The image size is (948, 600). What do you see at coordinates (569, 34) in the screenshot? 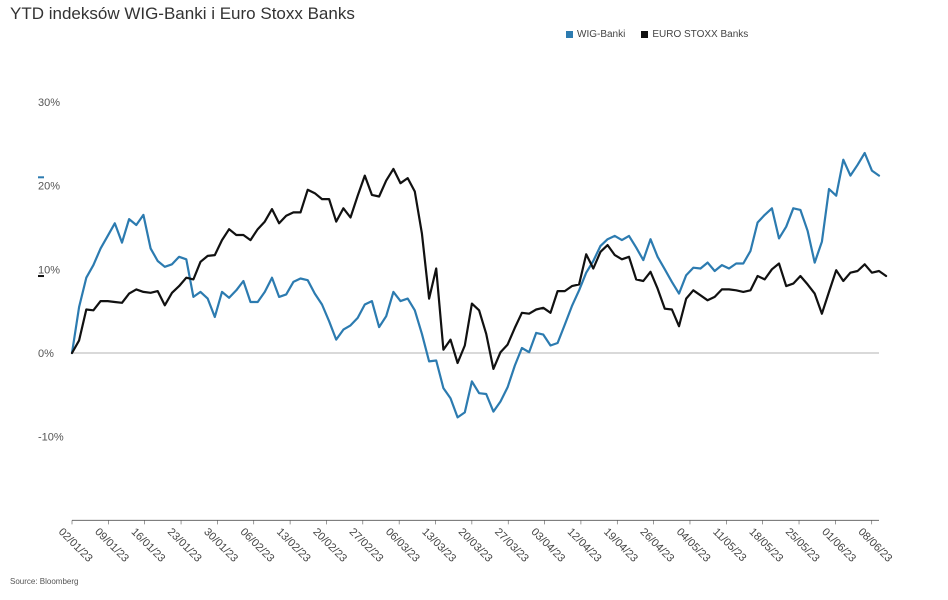
I see `legend-swatch-wig` at bounding box center [569, 34].